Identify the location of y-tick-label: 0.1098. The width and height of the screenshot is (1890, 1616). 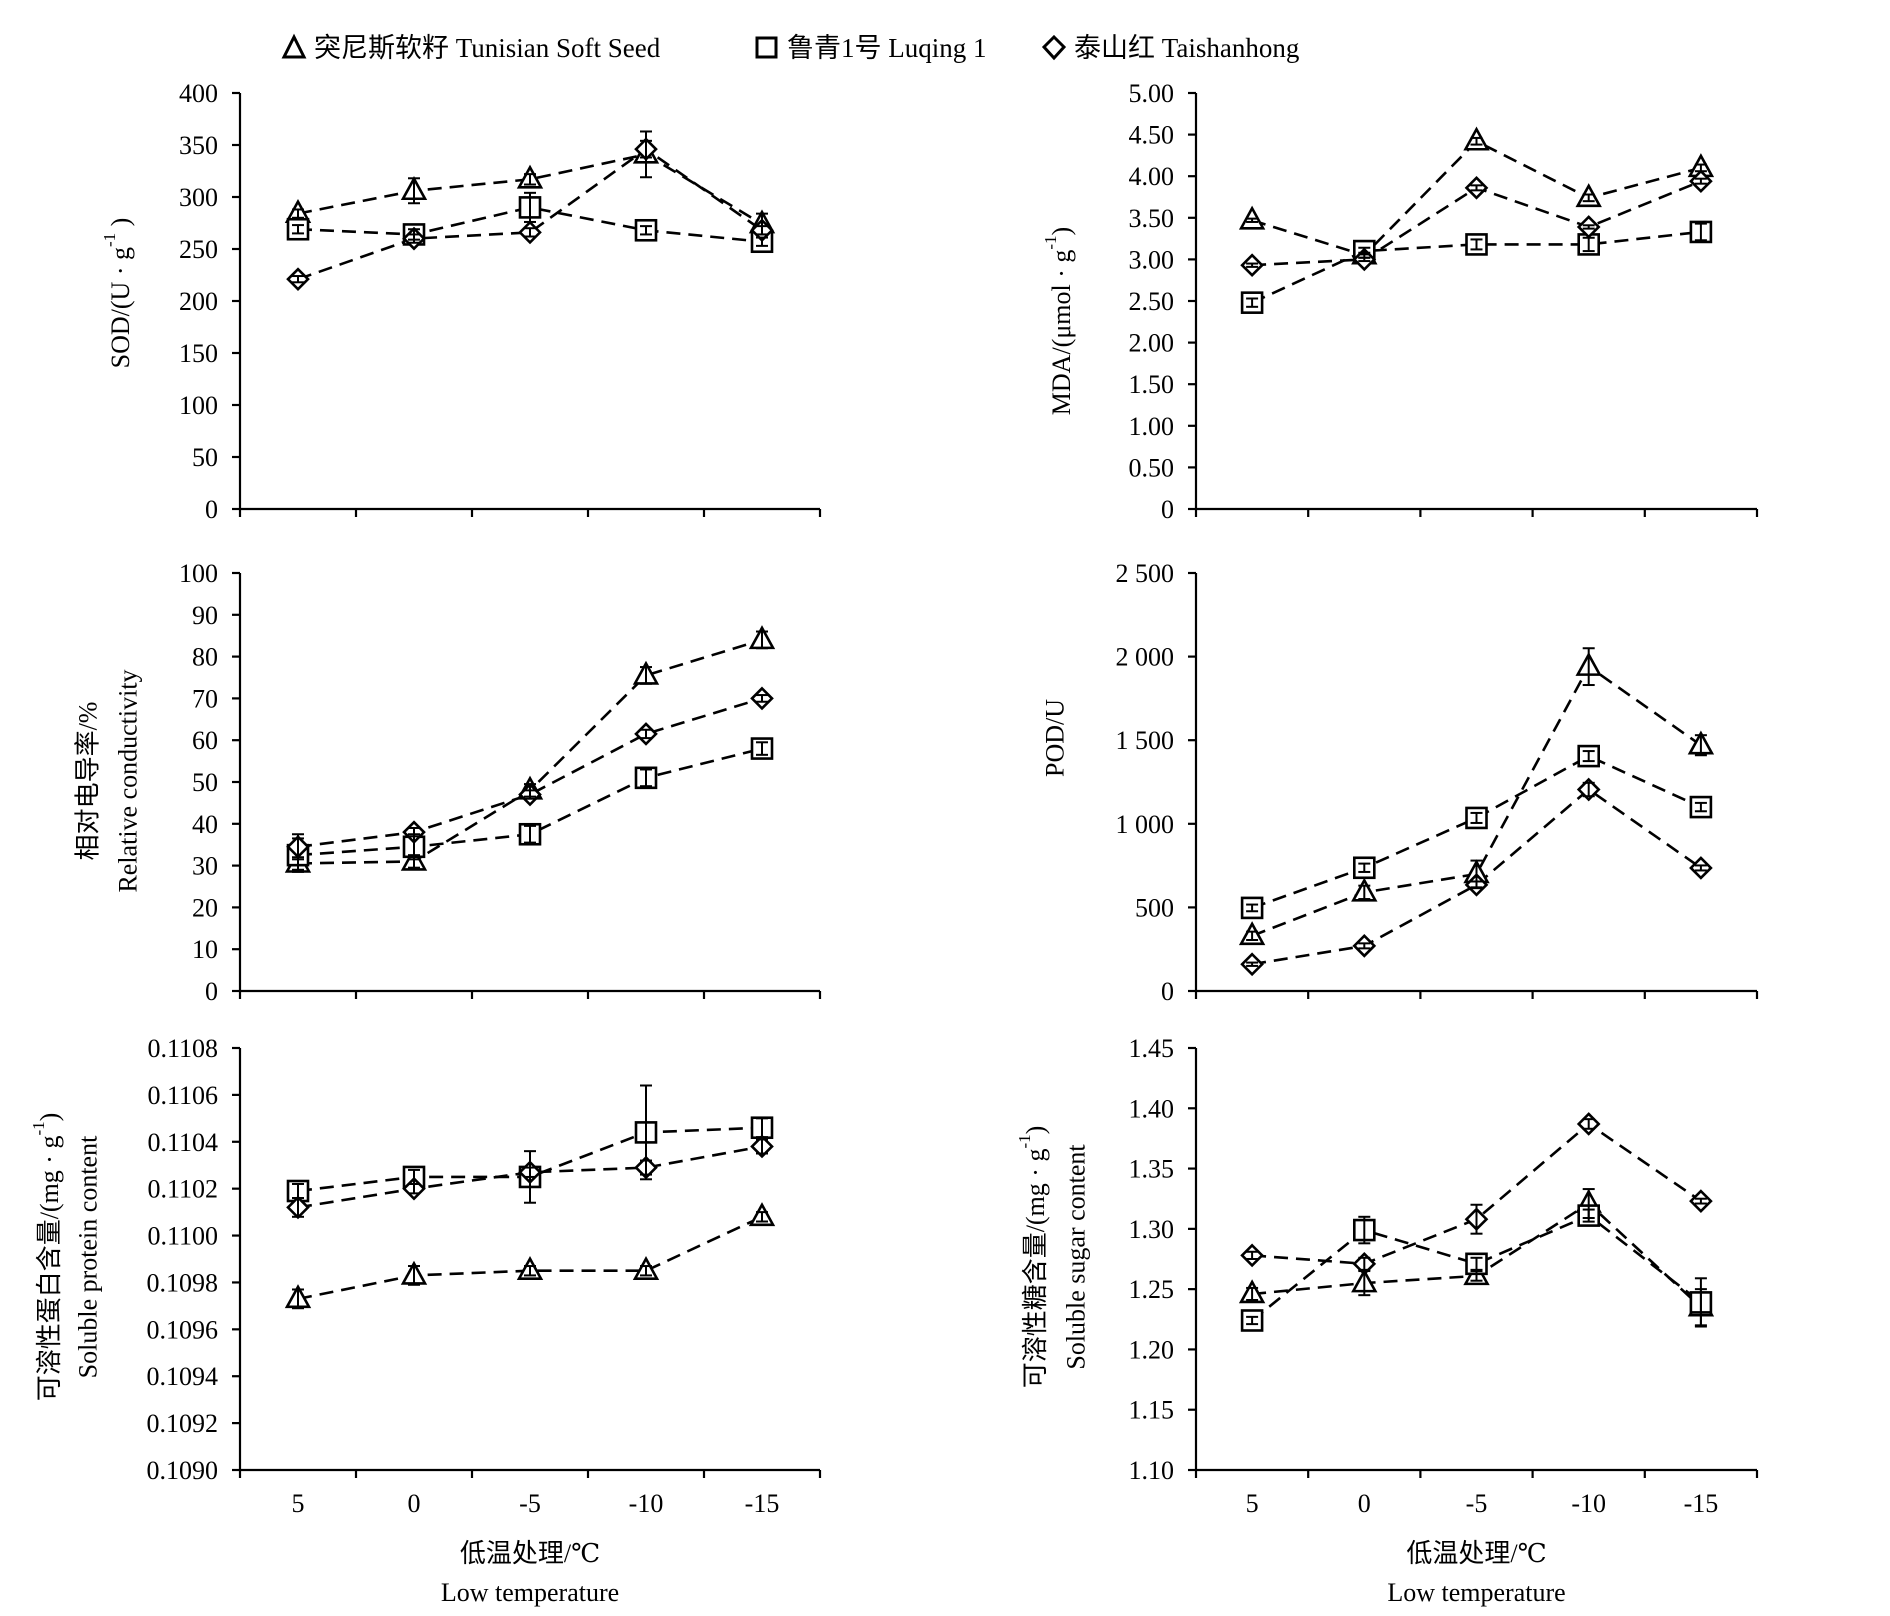
(183, 1282).